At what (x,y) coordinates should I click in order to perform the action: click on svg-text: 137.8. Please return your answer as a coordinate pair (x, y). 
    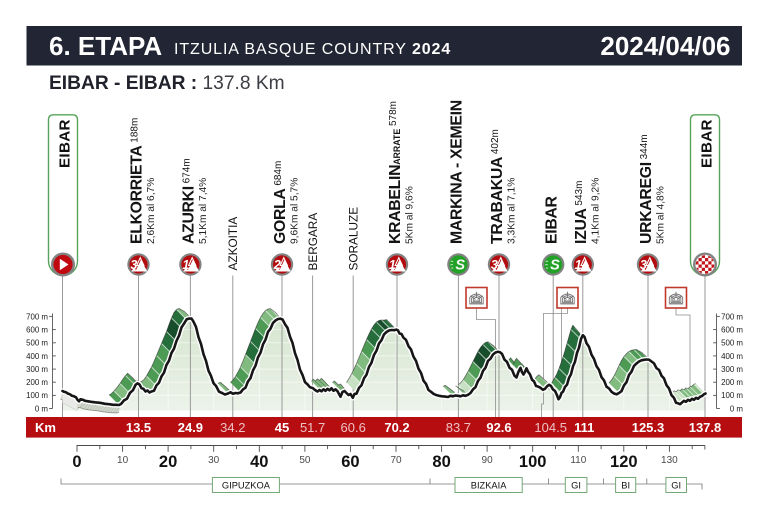
    Looking at the image, I should click on (705, 427).